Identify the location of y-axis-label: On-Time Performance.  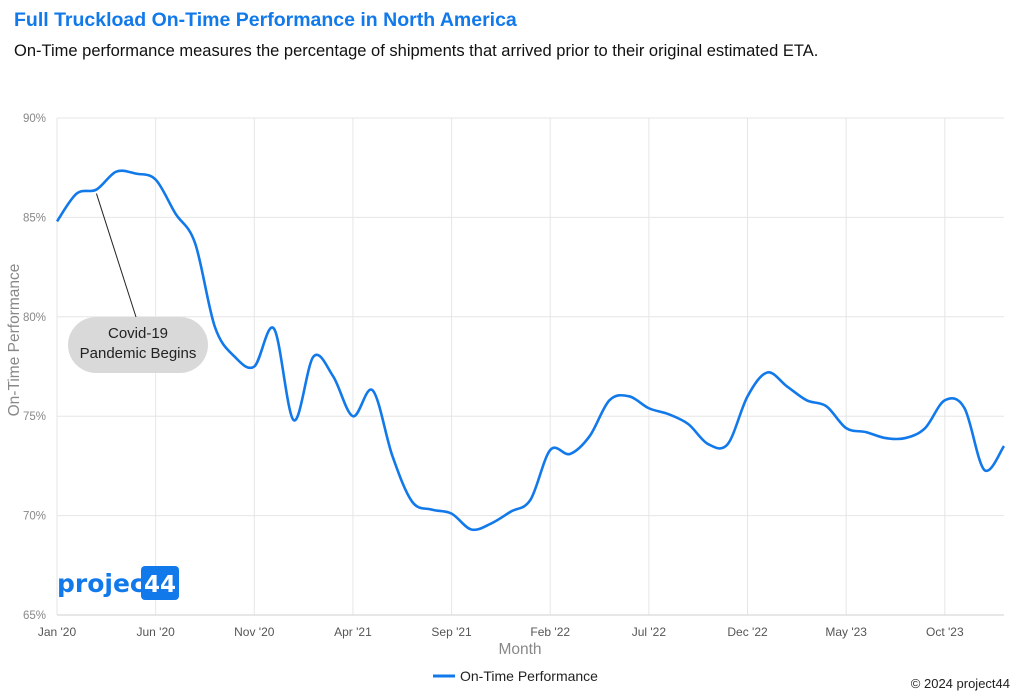
(14, 340).